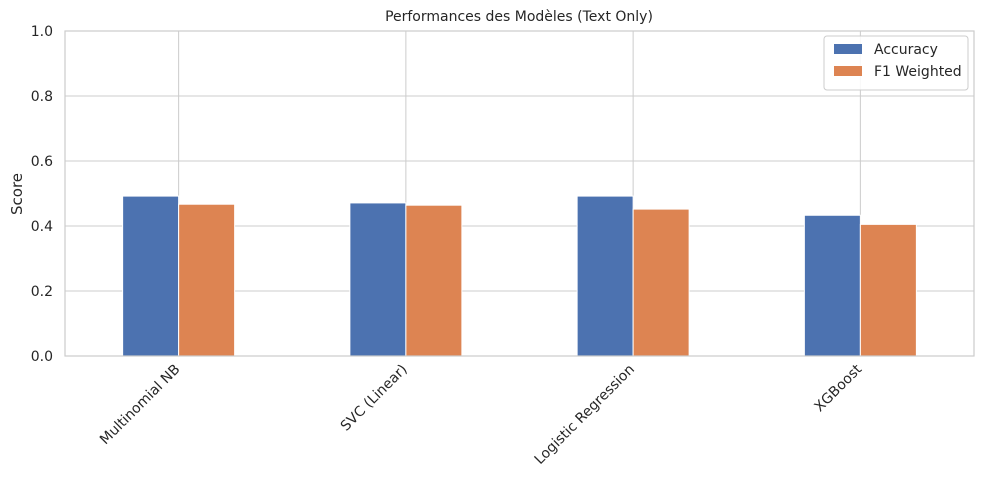  Describe the element at coordinates (42, 97) in the screenshot. I see `y-tick-label: 0.8` at that location.